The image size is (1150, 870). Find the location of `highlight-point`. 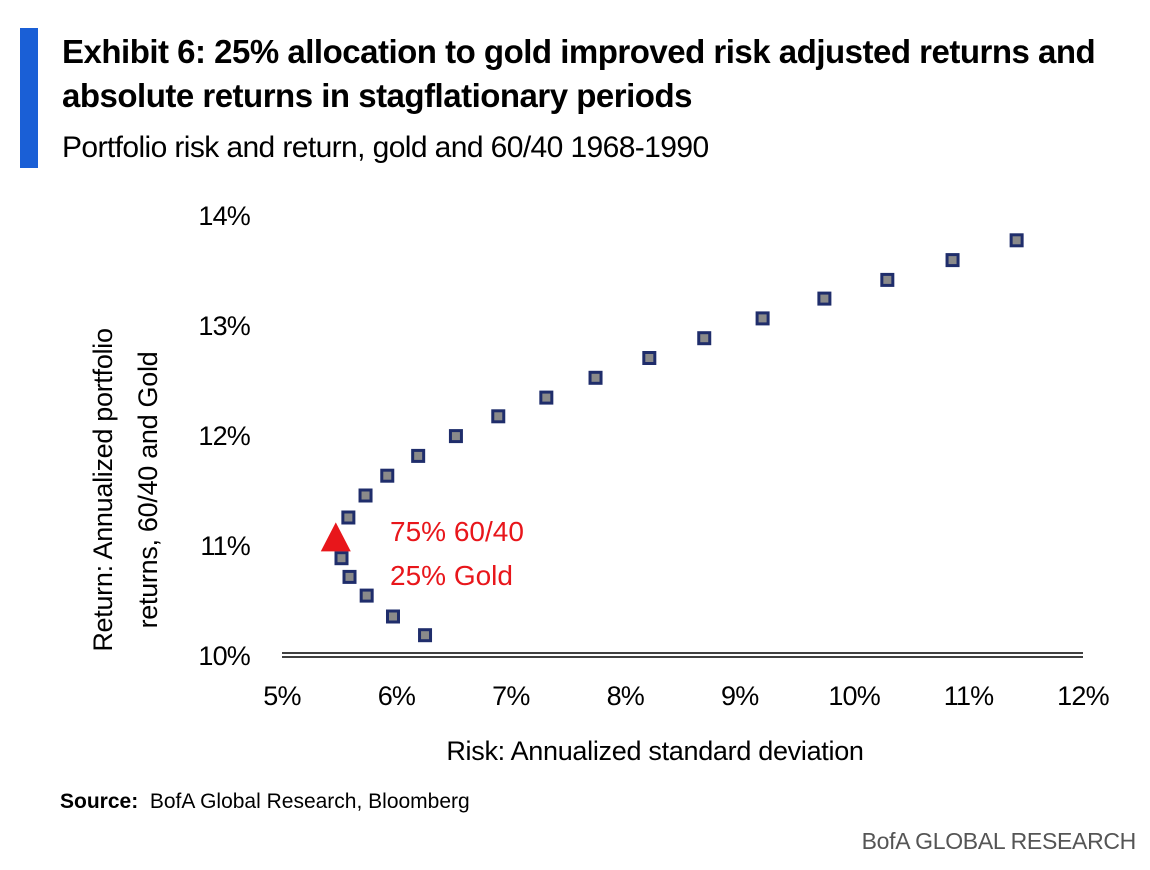

highlight-point is located at coordinates (335, 537).